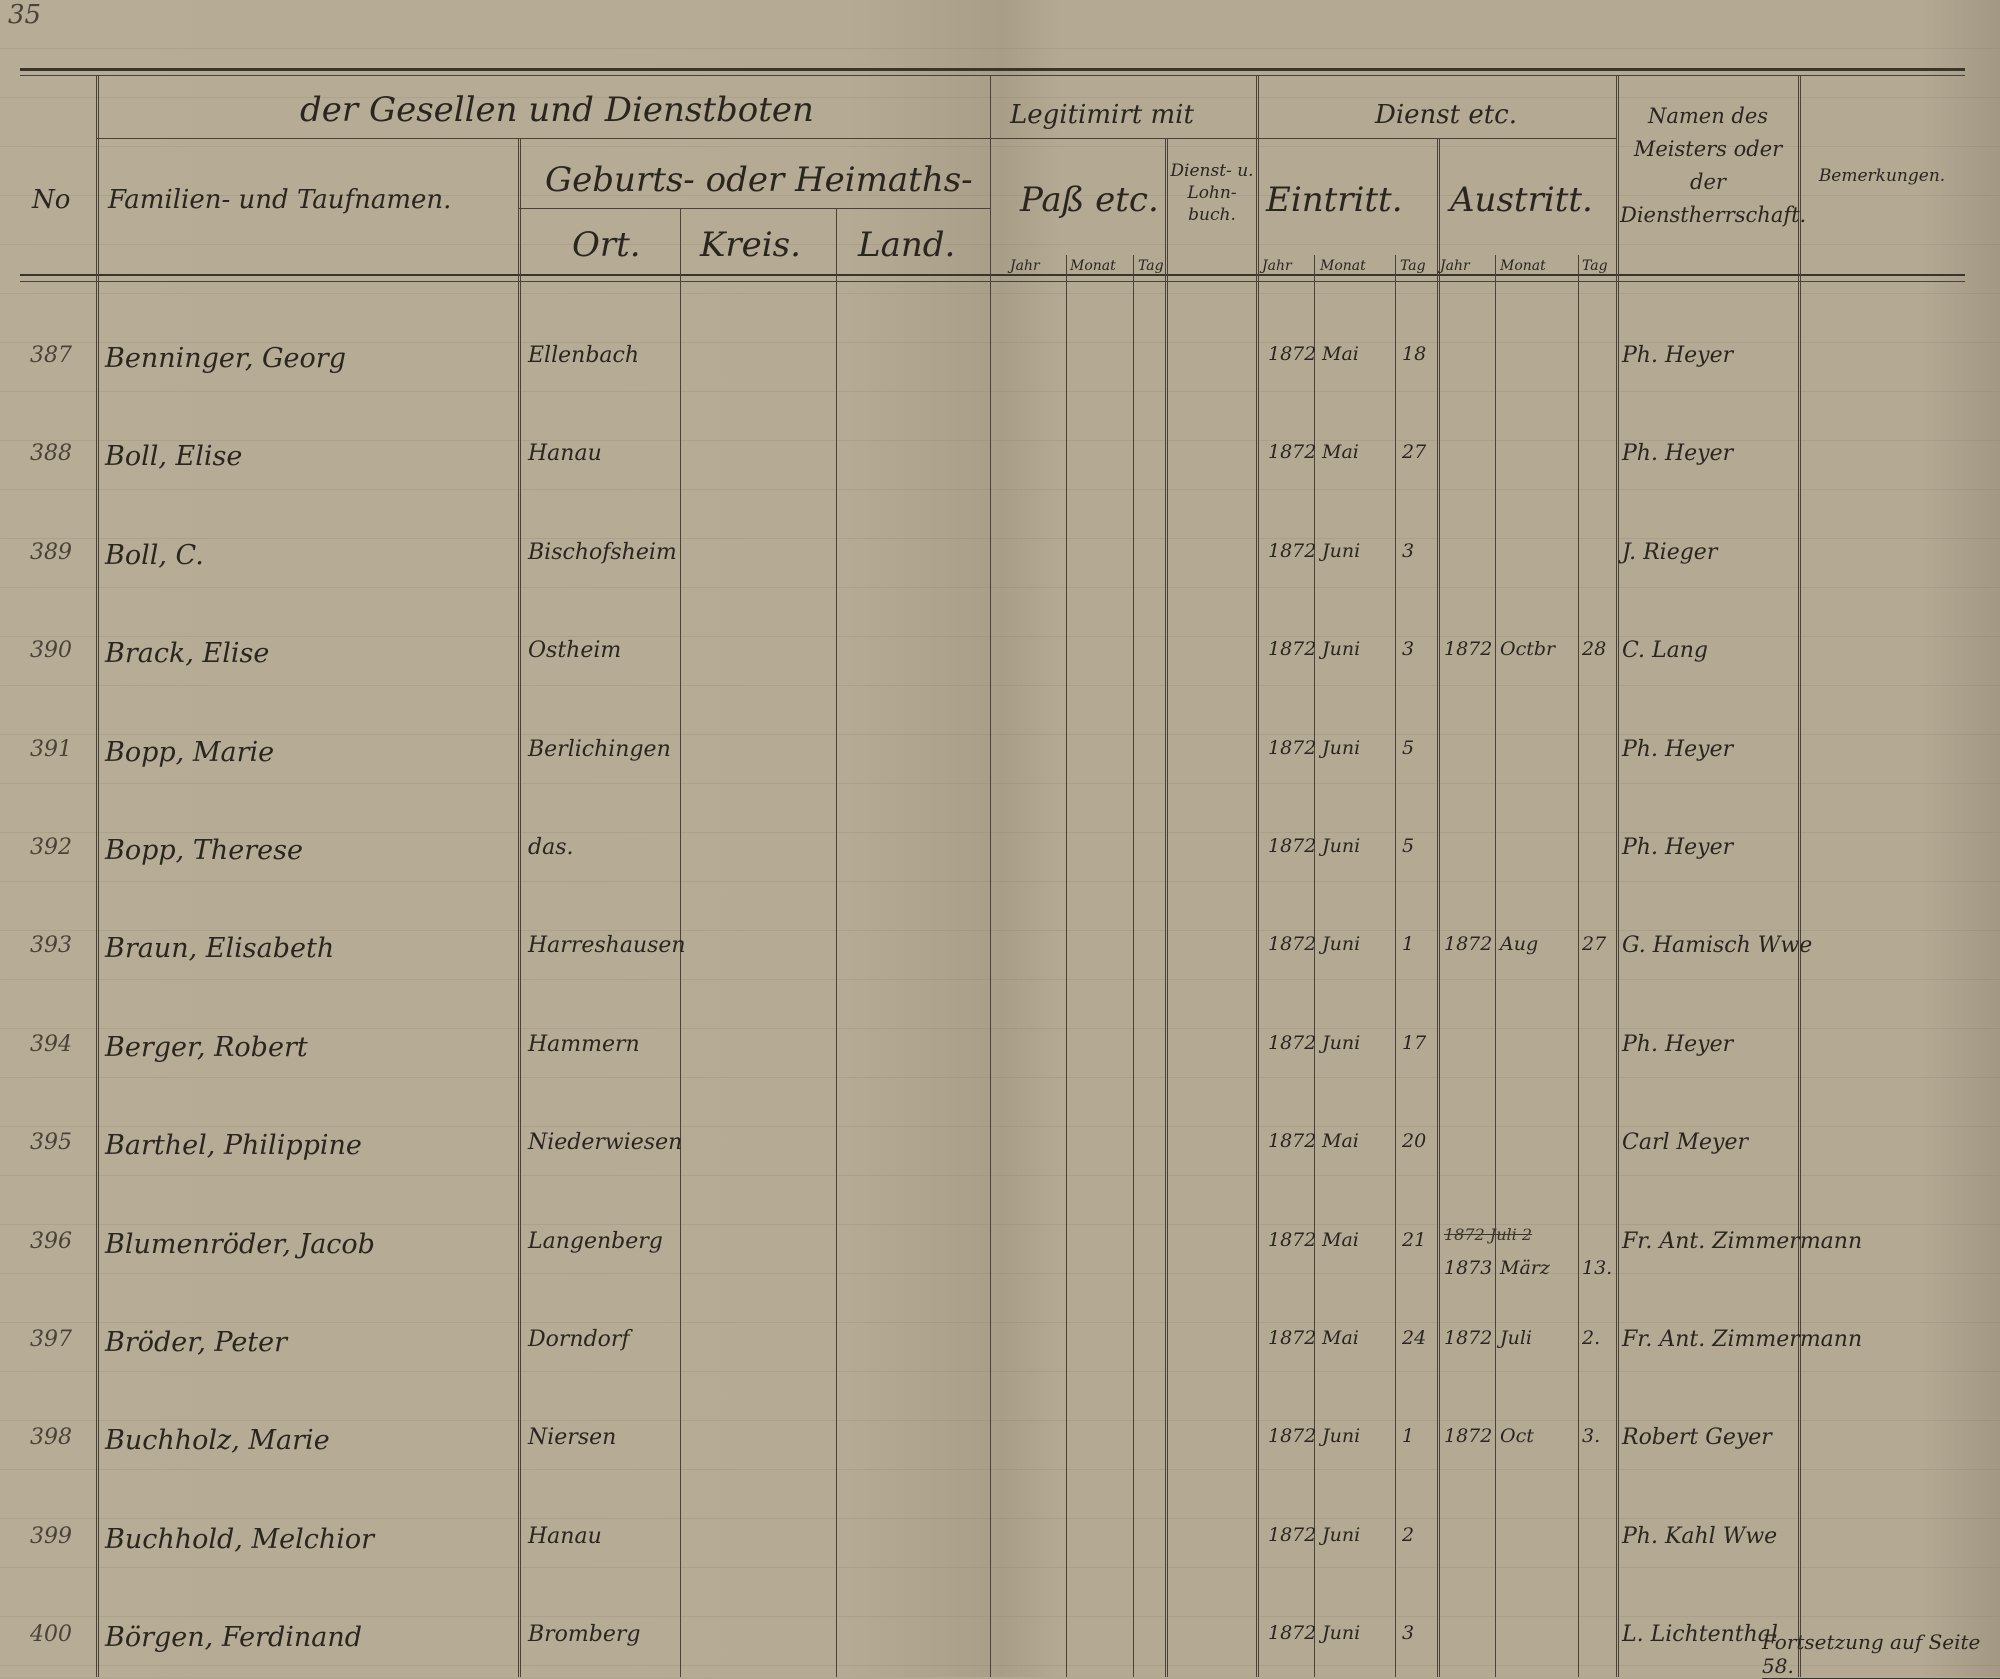 The image size is (2000, 1679). What do you see at coordinates (1578, 966) in the screenshot?
I see `col-divider-out-monat` at bounding box center [1578, 966].